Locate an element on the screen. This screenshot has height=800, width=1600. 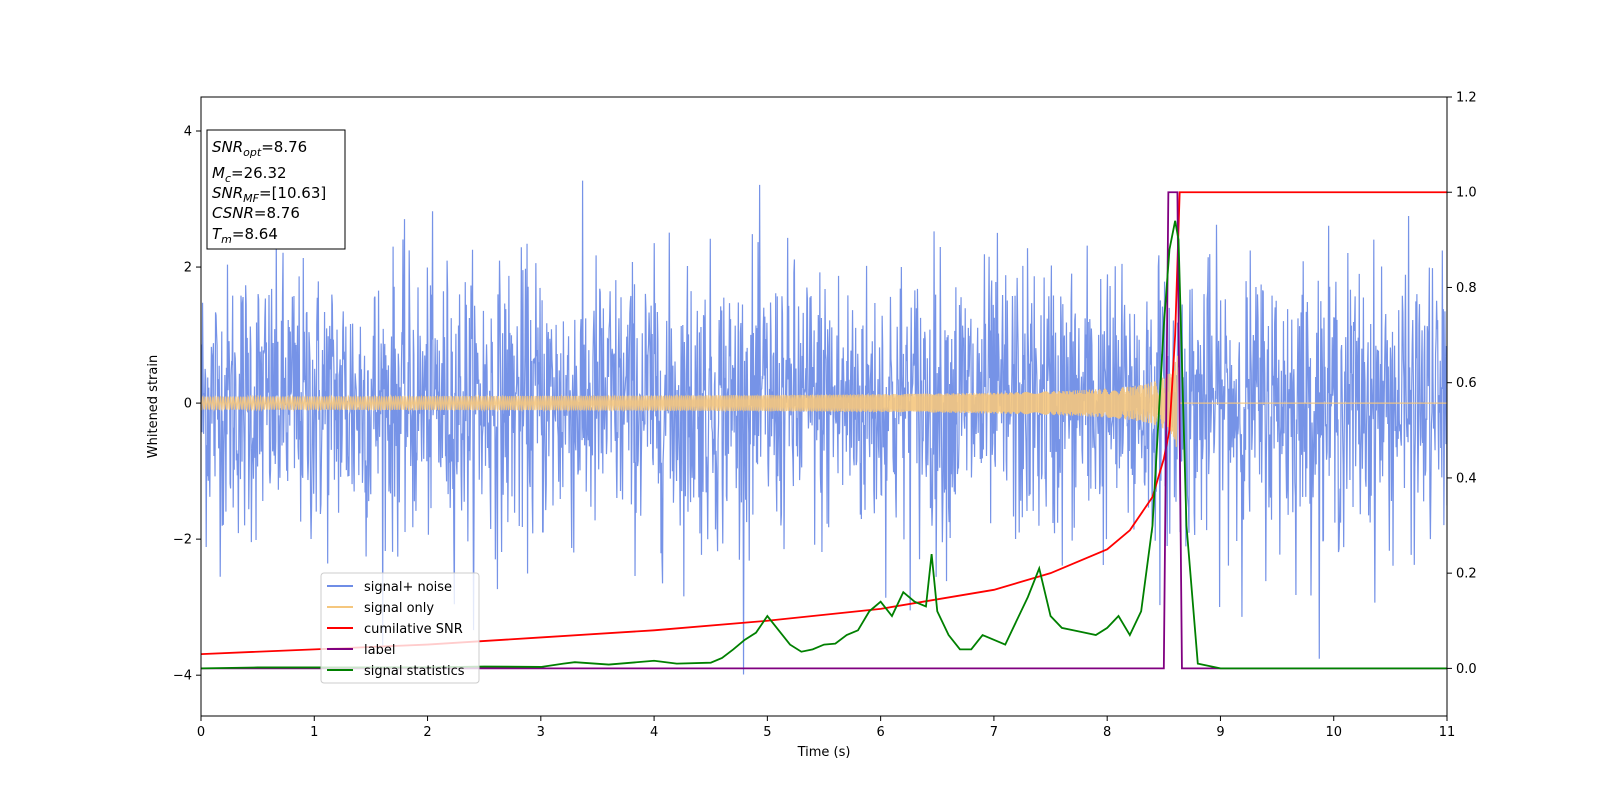
x-tick-label: 11 is located at coordinates (1447, 732).